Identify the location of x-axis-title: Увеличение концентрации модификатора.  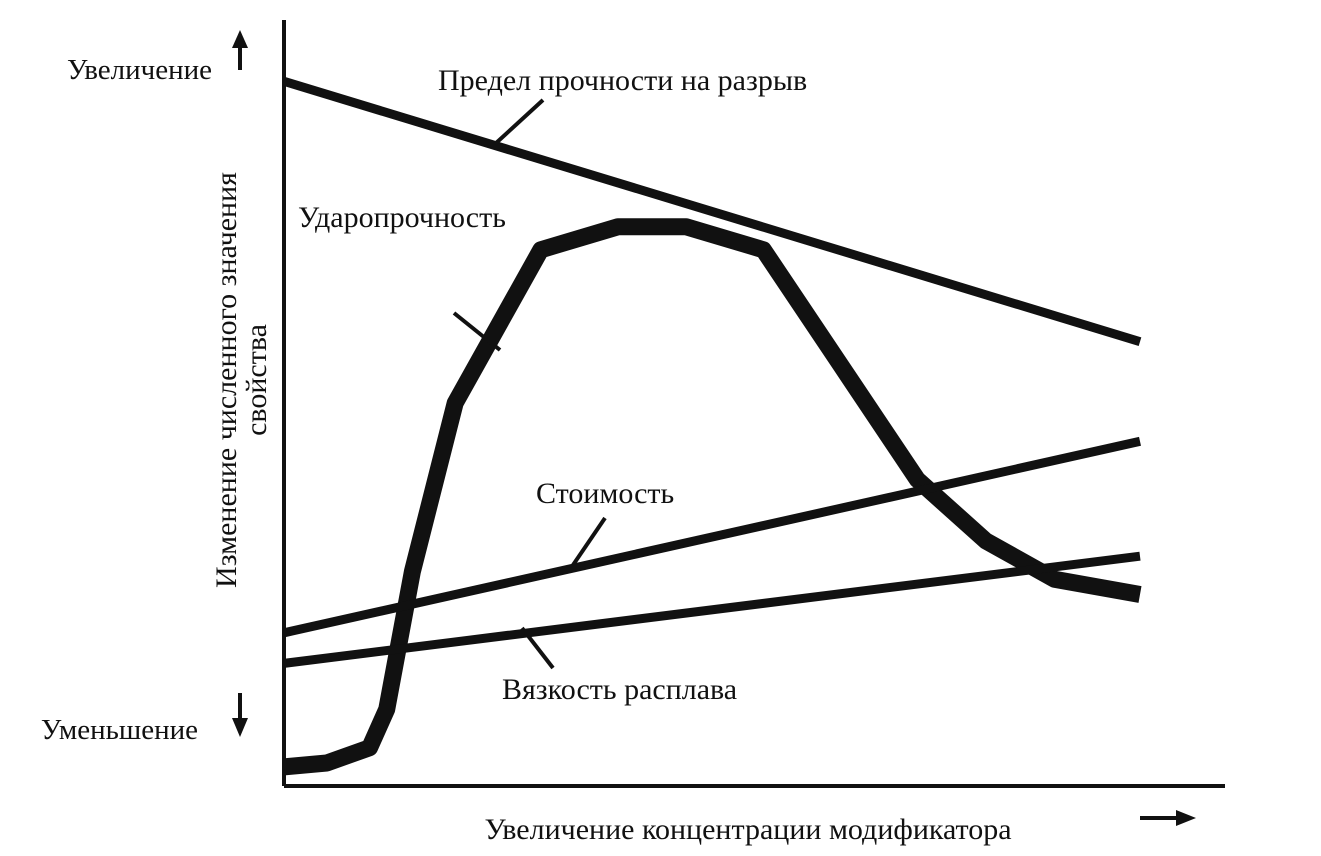
(747, 829).